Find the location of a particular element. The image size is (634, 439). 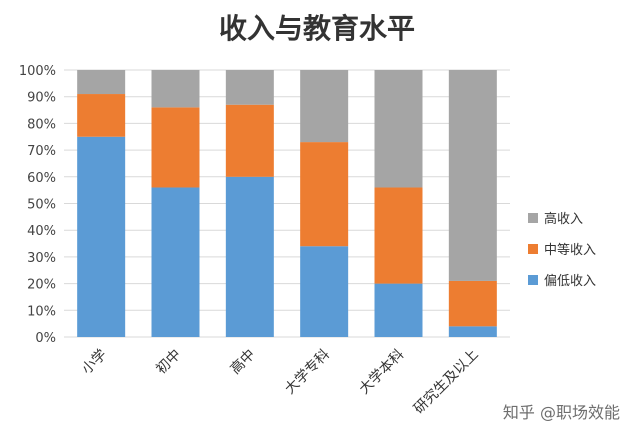

x-axis: 小学 初中 高中 大学专科 大学本科 研究生及以上 is located at coordinates (280, 381).